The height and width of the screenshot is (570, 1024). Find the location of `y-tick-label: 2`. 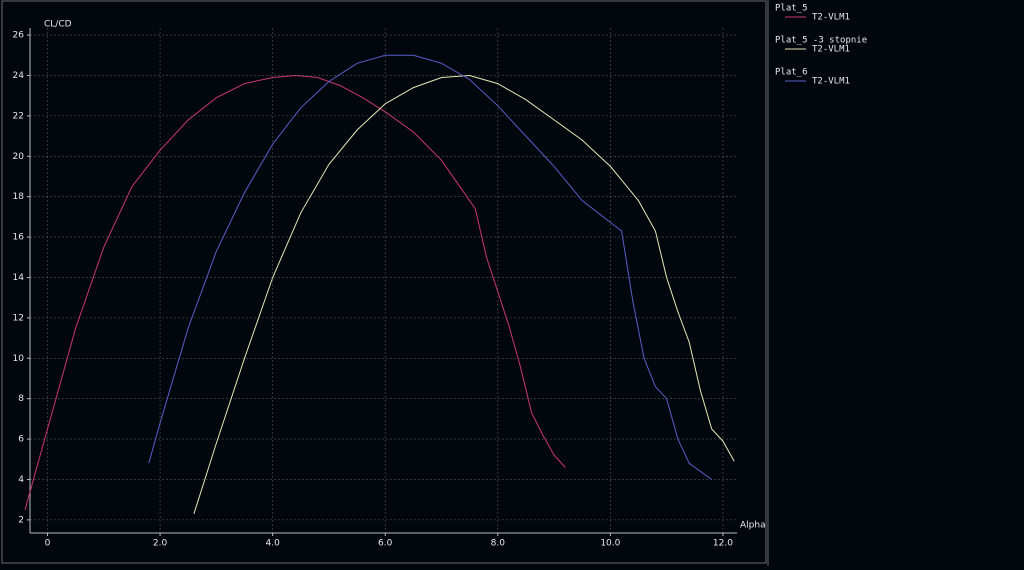

y-tick-label: 2 is located at coordinates (21, 520).